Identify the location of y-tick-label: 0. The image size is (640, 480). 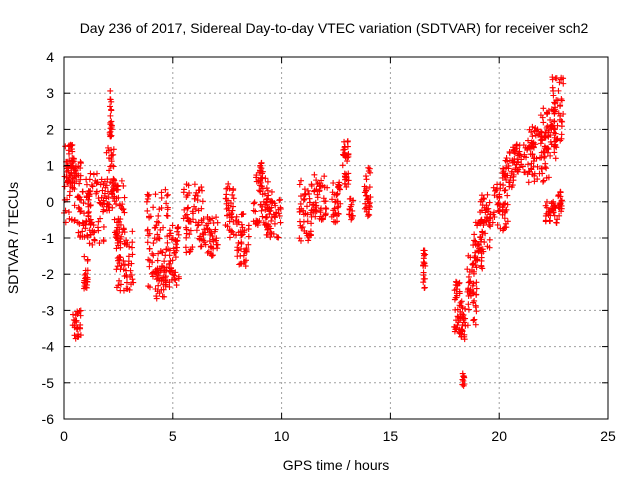
(50, 202).